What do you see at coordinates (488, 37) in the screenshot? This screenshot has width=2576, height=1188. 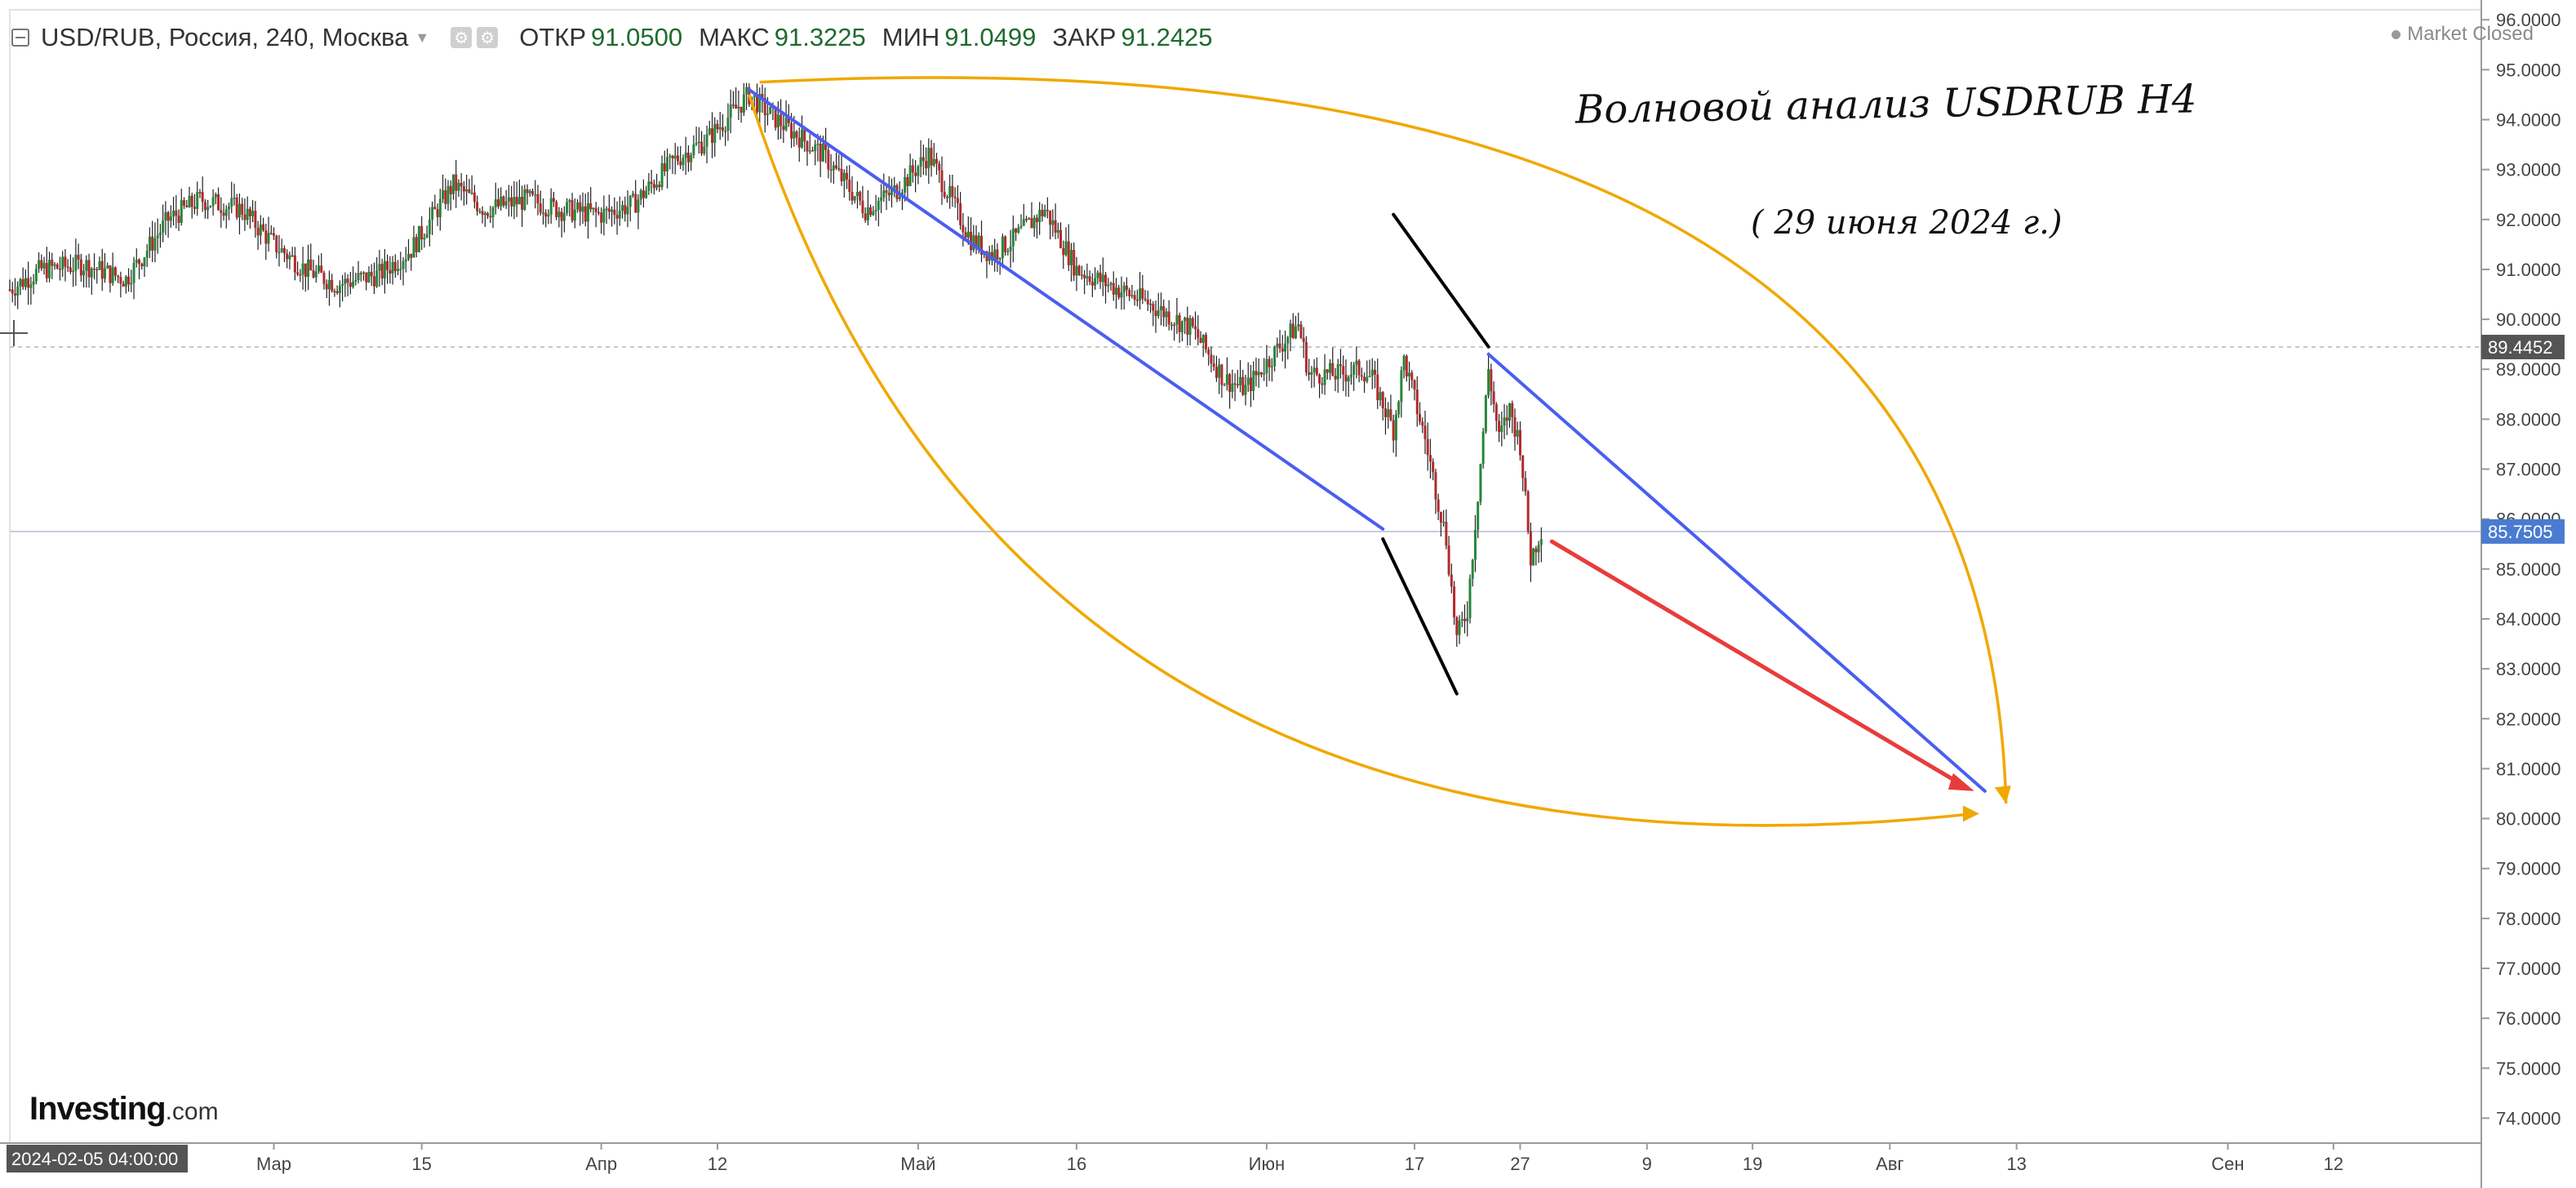 I see `settings-icon: ⚙` at bounding box center [488, 37].